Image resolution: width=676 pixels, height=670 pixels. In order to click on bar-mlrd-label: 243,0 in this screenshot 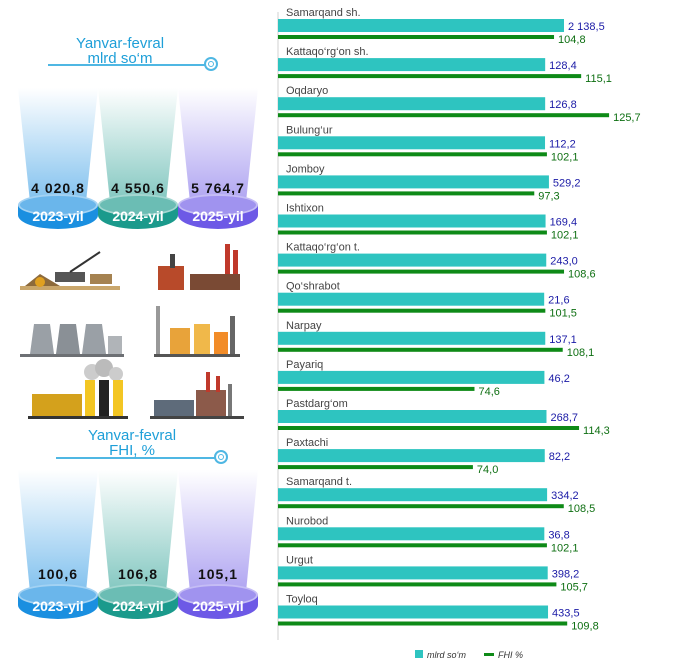, I will do `click(564, 262)`.